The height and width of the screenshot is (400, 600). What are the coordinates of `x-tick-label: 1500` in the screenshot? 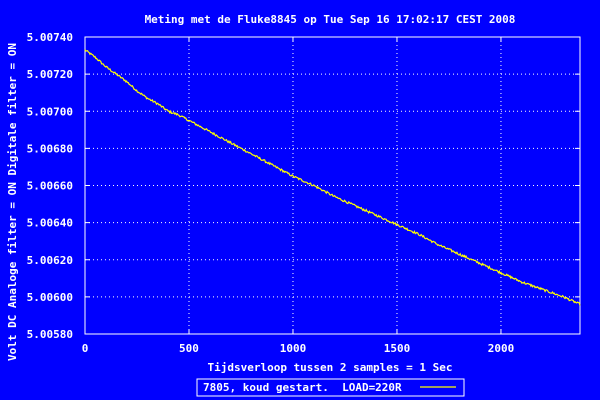 It's located at (397, 348).